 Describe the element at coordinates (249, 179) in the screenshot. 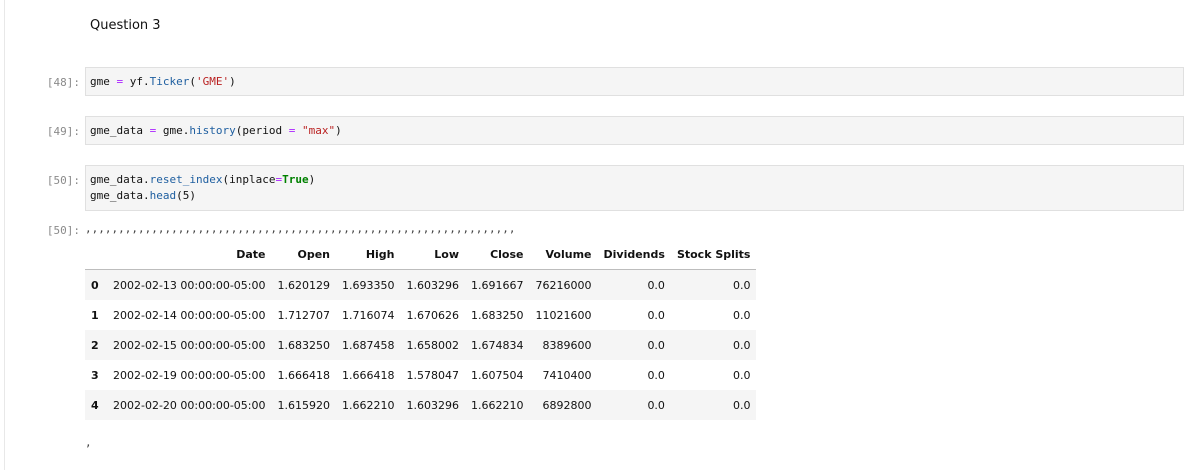

I see `code-token: (inplace` at that location.